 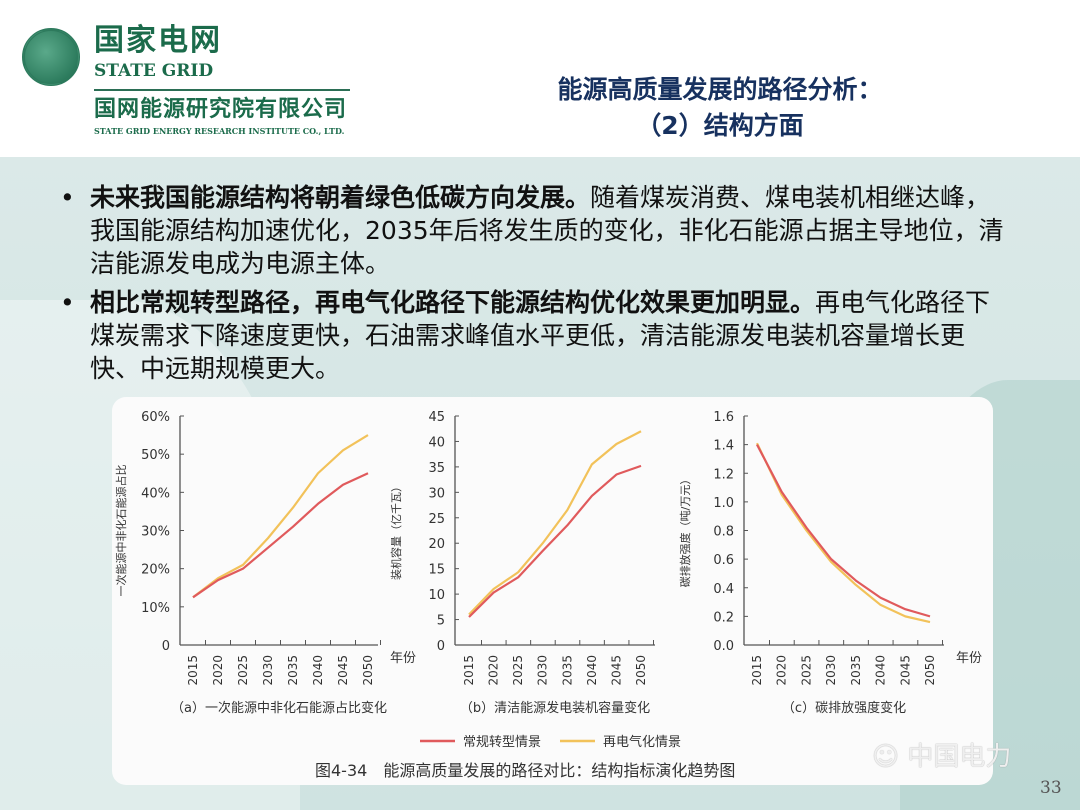 What do you see at coordinates (723, 560) in the screenshot?
I see `y-tick-label: 0.6` at bounding box center [723, 560].